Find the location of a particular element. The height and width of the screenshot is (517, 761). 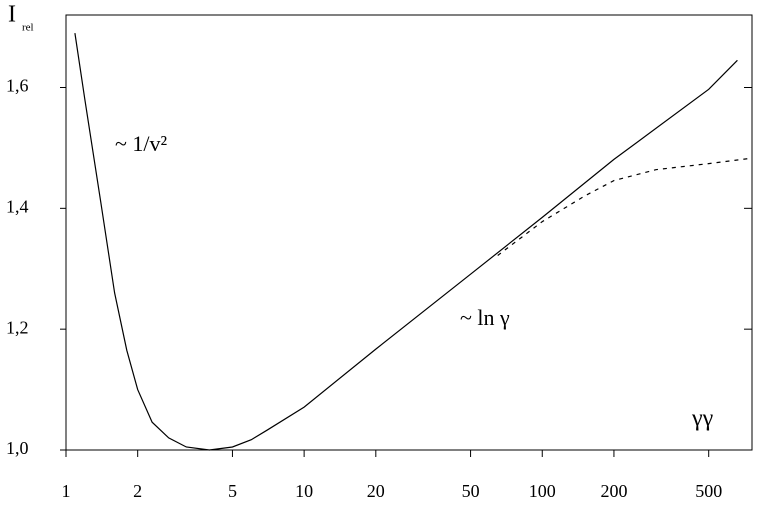

x-tick-label: 100 is located at coordinates (542, 491).